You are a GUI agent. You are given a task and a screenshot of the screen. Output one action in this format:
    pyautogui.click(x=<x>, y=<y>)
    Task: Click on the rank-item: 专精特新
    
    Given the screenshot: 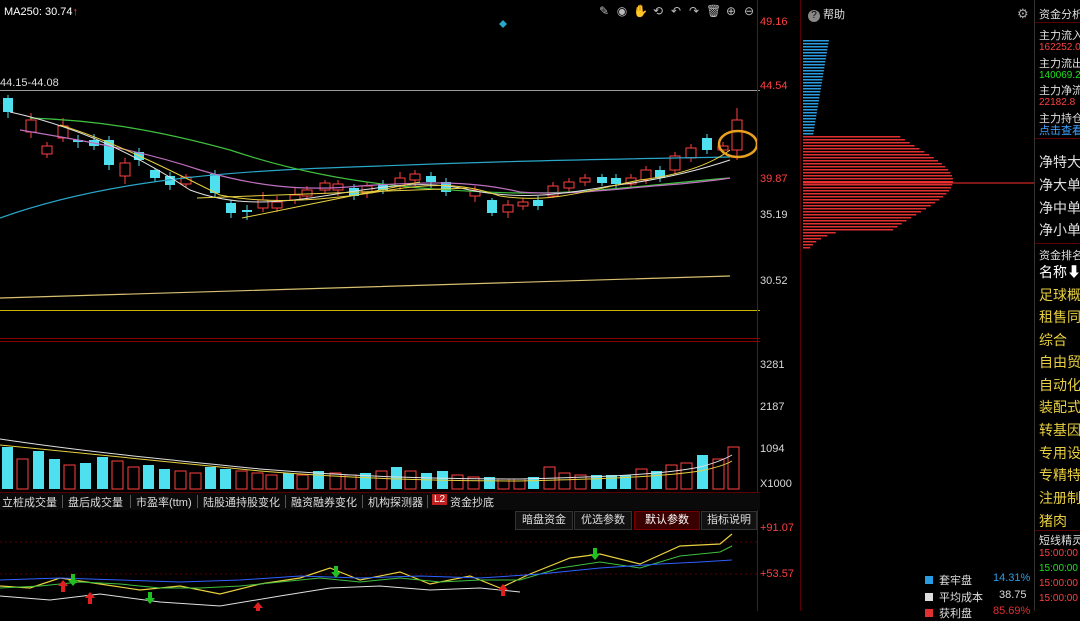 What is the action you would take?
    pyautogui.click(x=1059, y=475)
    